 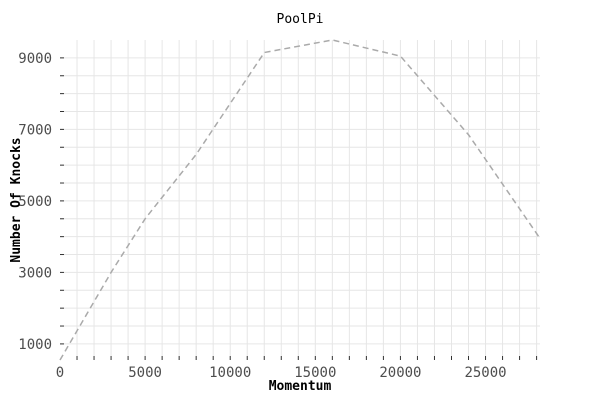 What do you see at coordinates (16, 199) in the screenshot?
I see `y-axis-label: Number Of Knocks` at bounding box center [16, 199].